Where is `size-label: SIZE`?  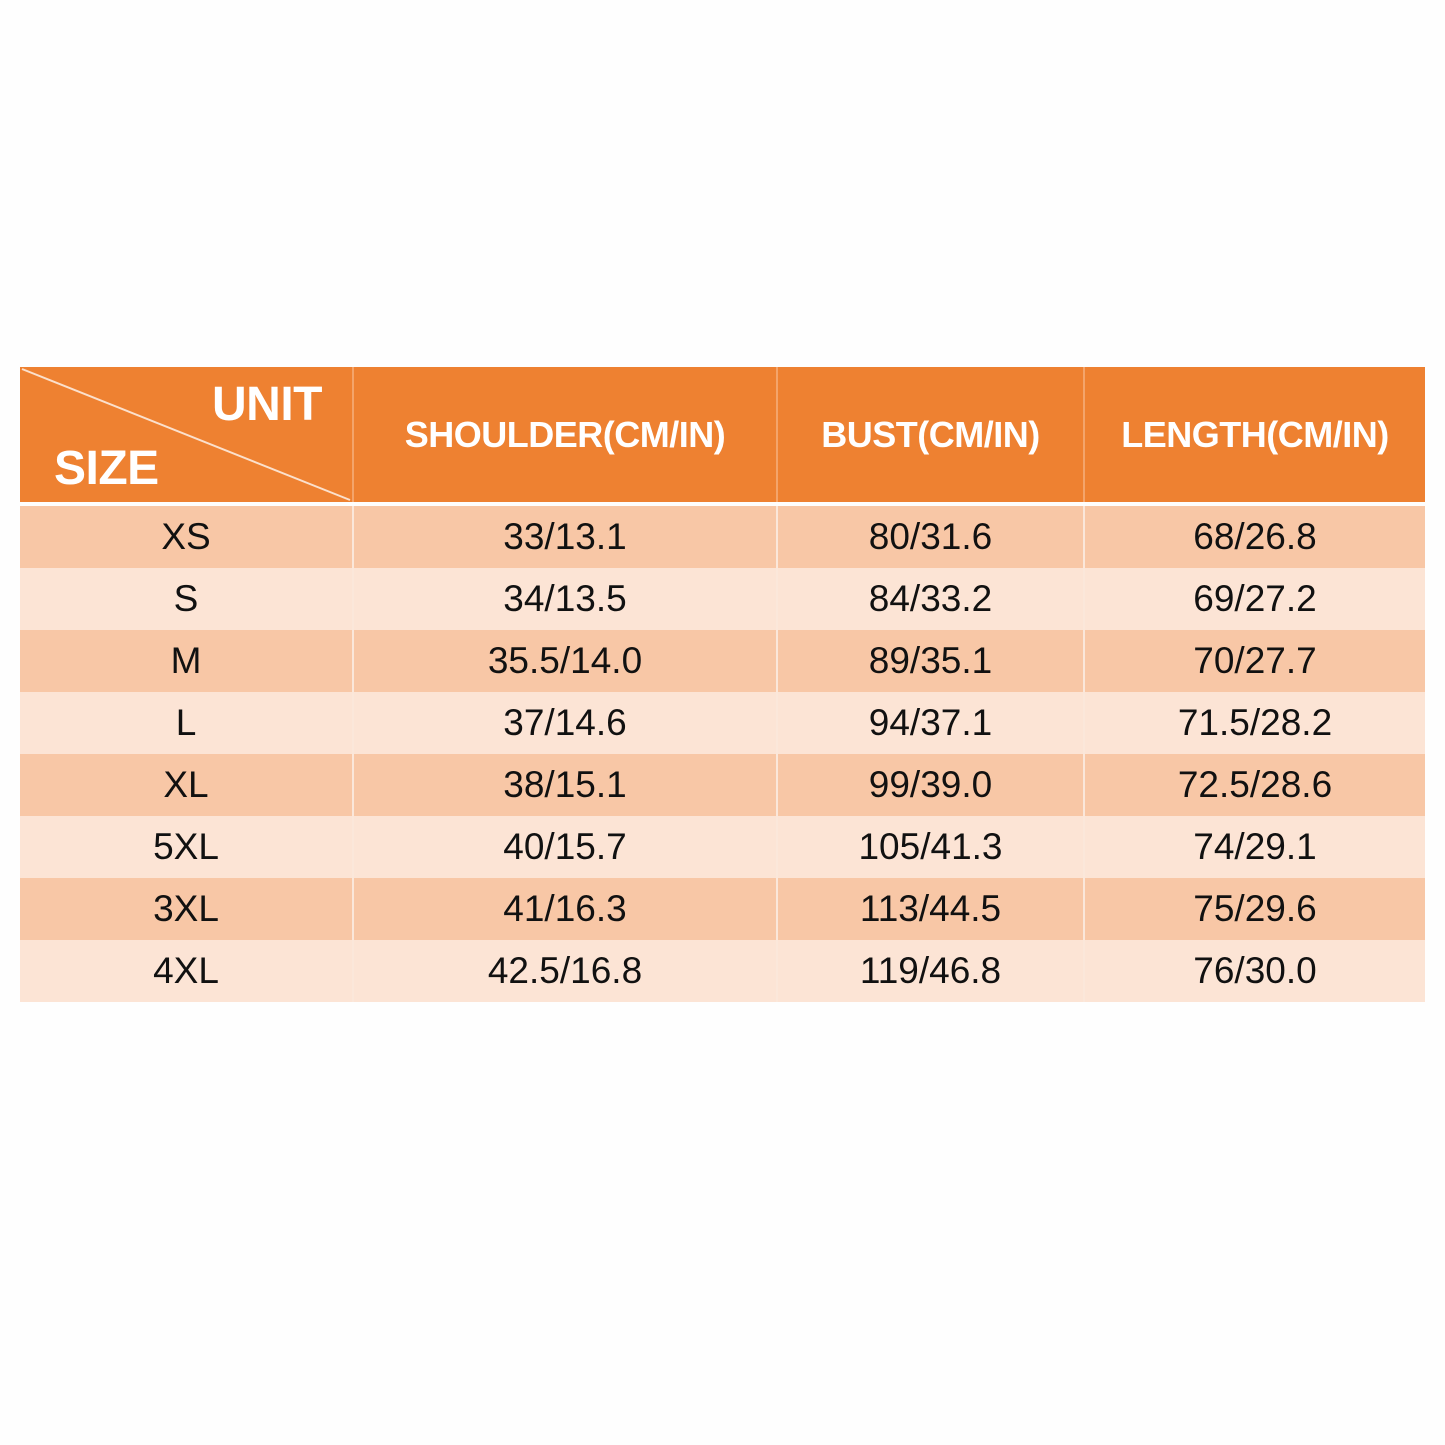
size-label: SIZE is located at coordinates (106, 468).